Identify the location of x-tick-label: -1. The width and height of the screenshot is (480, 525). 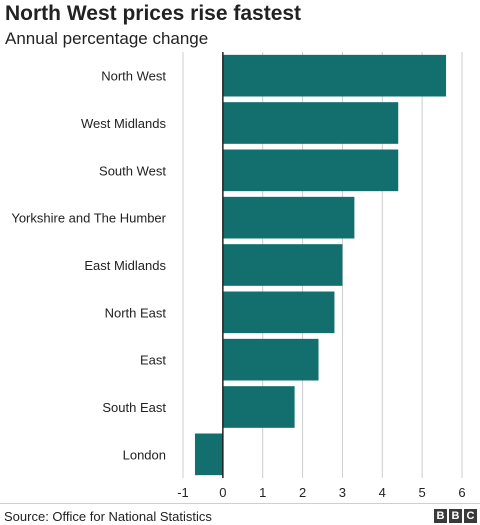
(183, 492).